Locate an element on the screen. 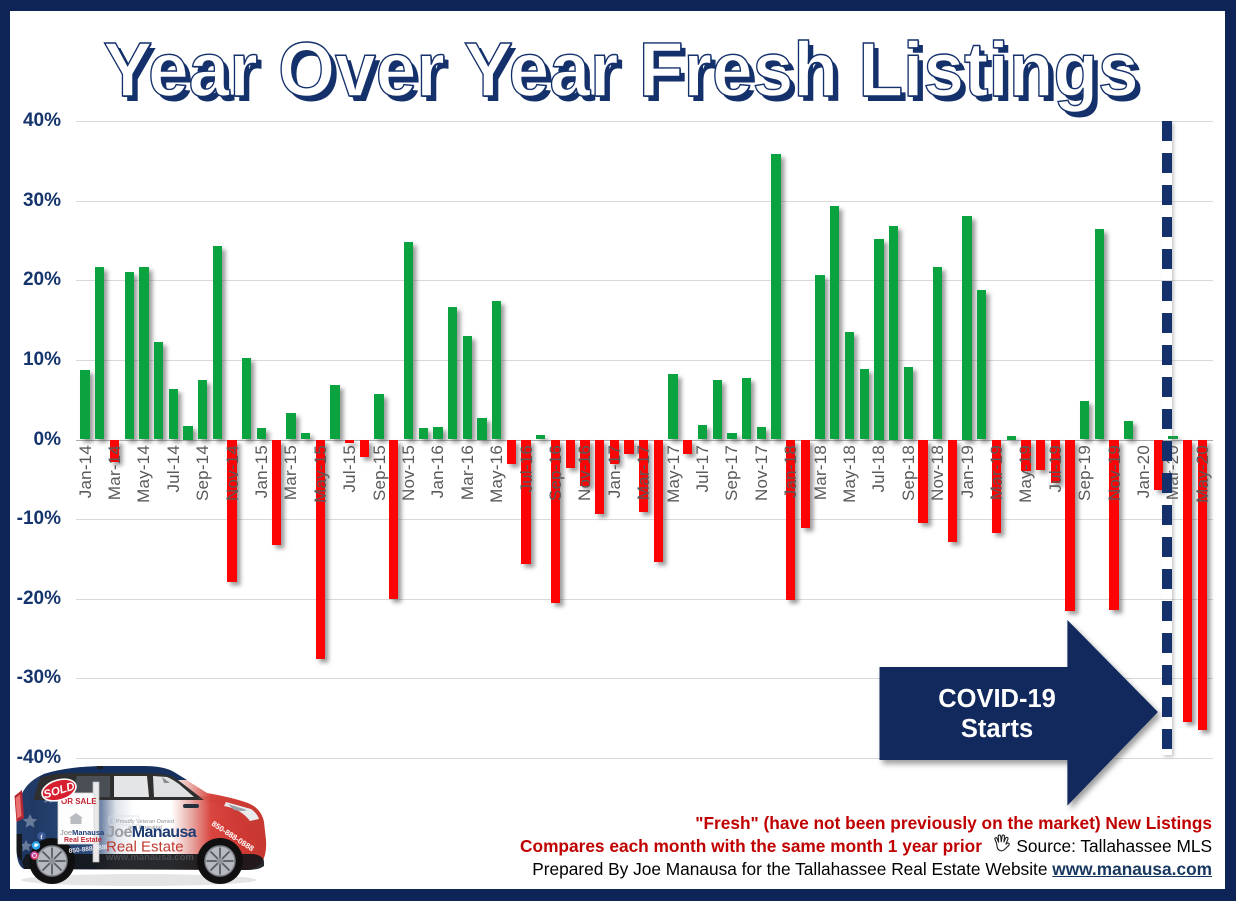 This screenshot has width=1236, height=901. svg-text: f is located at coordinates (41, 837).